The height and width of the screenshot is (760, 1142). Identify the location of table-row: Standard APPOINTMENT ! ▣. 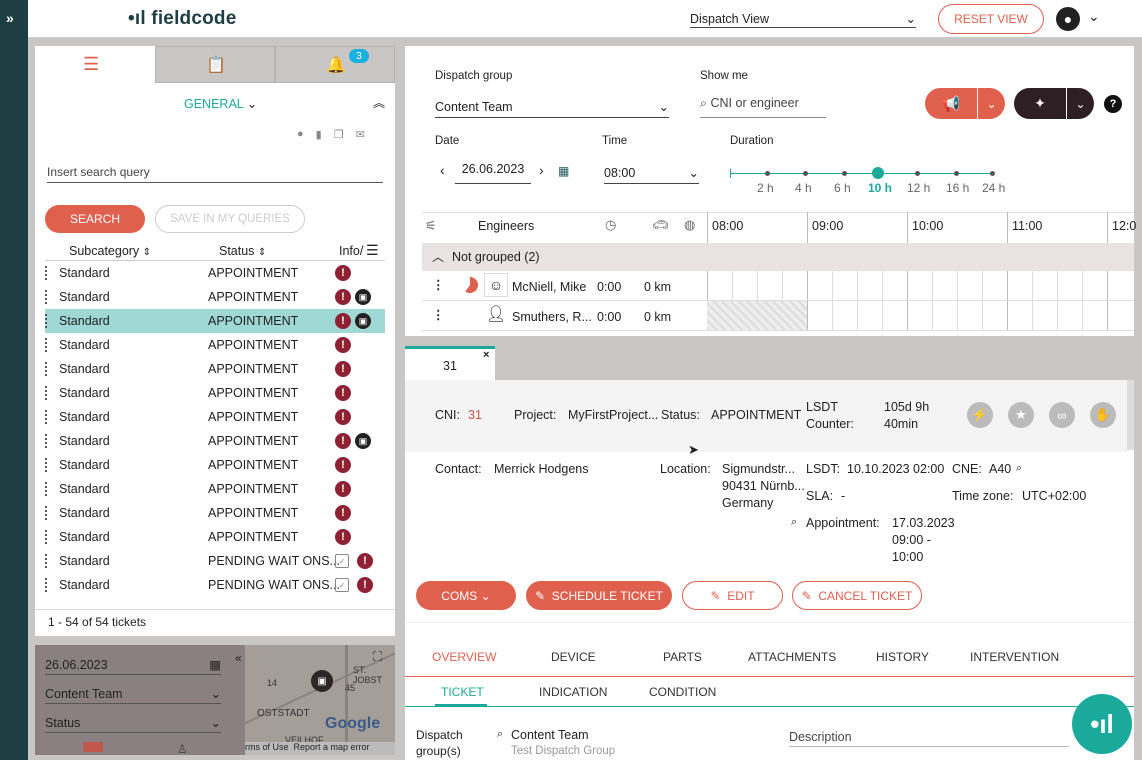
(215, 441).